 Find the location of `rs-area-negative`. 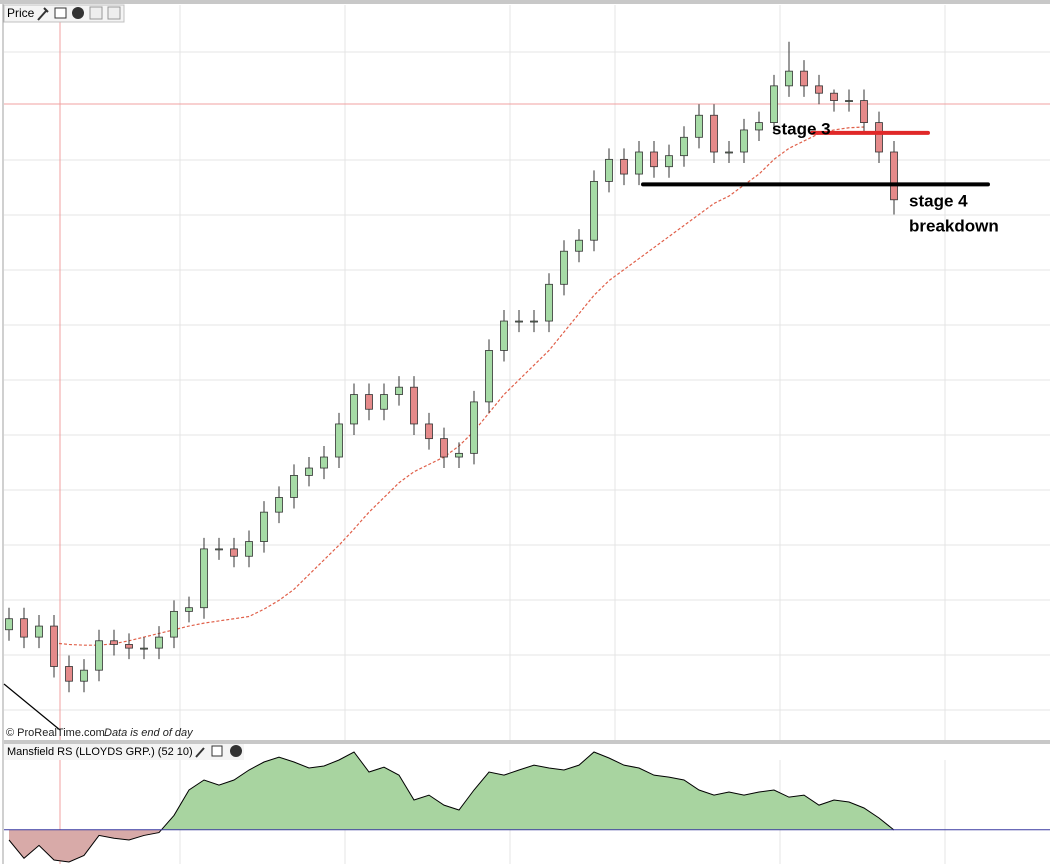

rs-area-negative is located at coordinates (451, 845).